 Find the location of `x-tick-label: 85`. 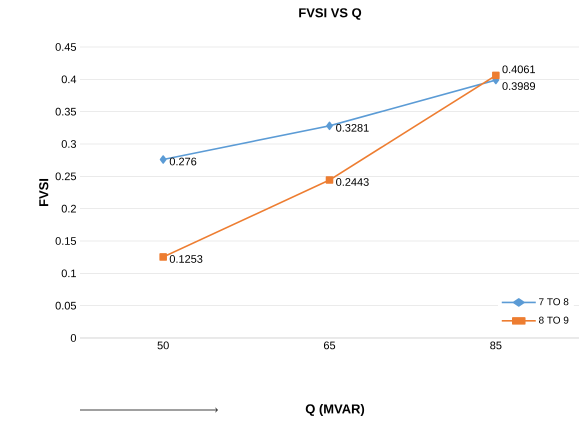

x-tick-label: 85 is located at coordinates (496, 346).